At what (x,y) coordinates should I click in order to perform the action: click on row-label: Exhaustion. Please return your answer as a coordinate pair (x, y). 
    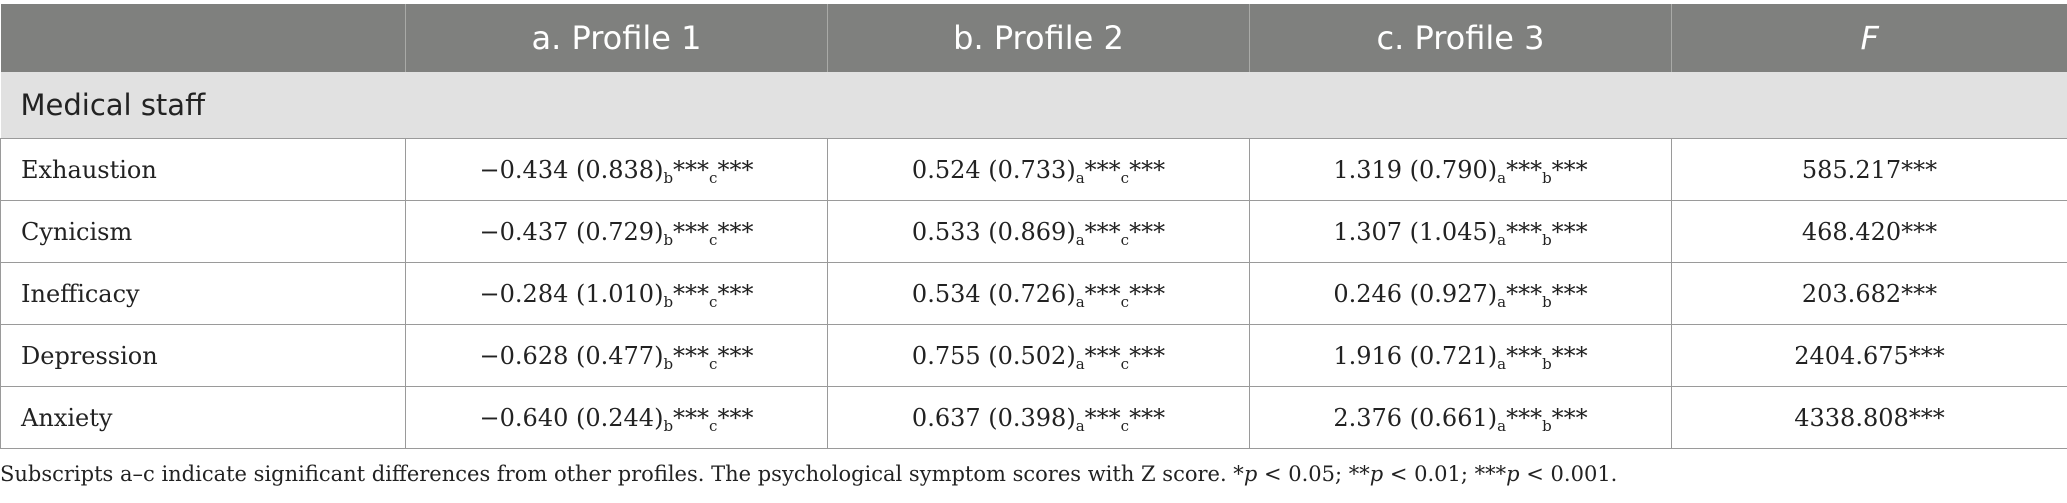
    Looking at the image, I should click on (203, 169).